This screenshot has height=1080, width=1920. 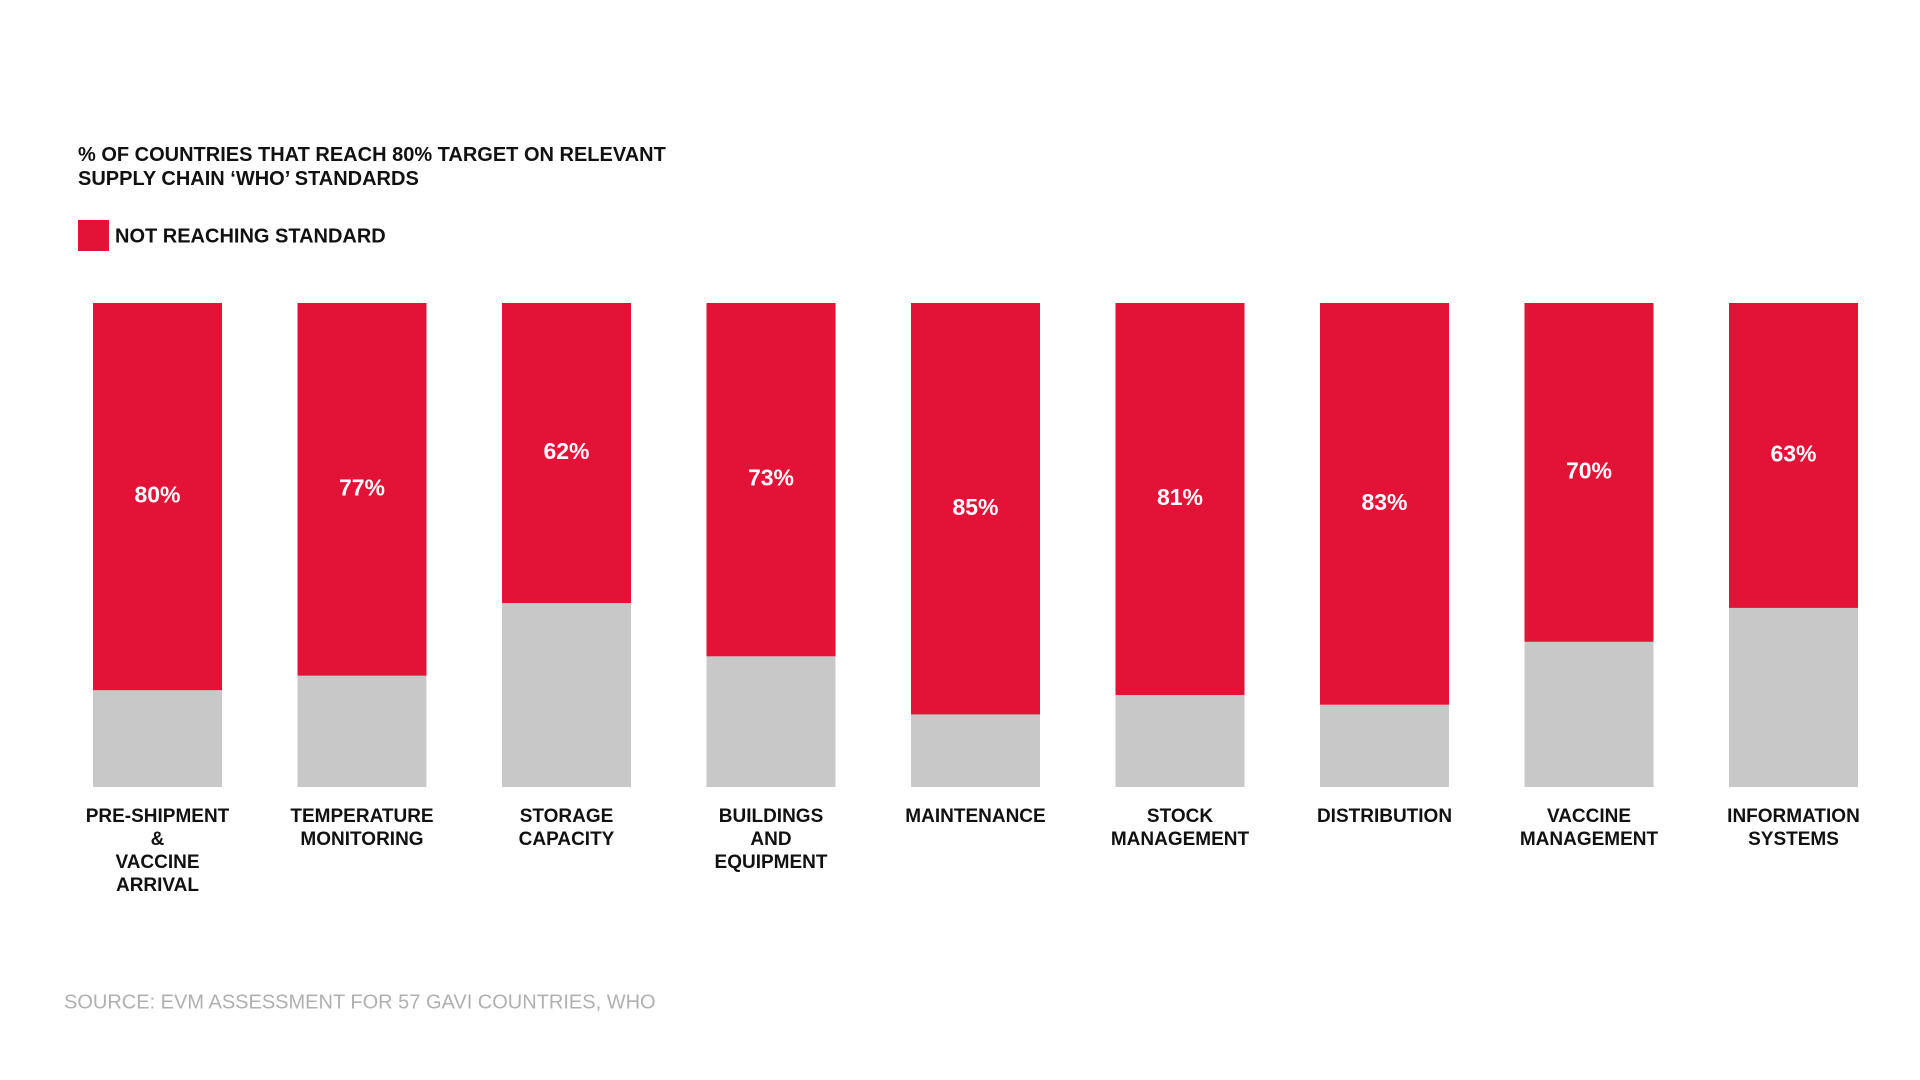 I want to click on x-tick-label: STORAGE CAPACITY, so click(x=567, y=828).